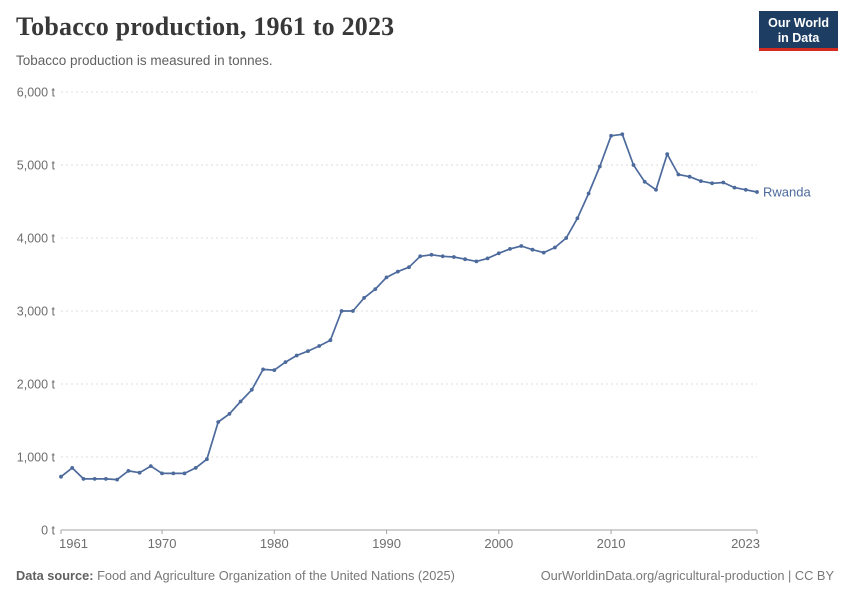 Image resolution: width=850 pixels, height=600 pixels. What do you see at coordinates (498, 543) in the screenshot?
I see `x-tick-label: 2000` at bounding box center [498, 543].